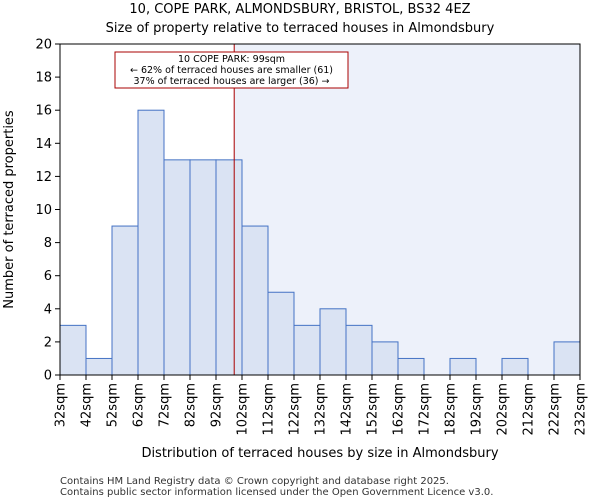  Describe the element at coordinates (515, 366) in the screenshot. I see `bar-202sqm` at that location.